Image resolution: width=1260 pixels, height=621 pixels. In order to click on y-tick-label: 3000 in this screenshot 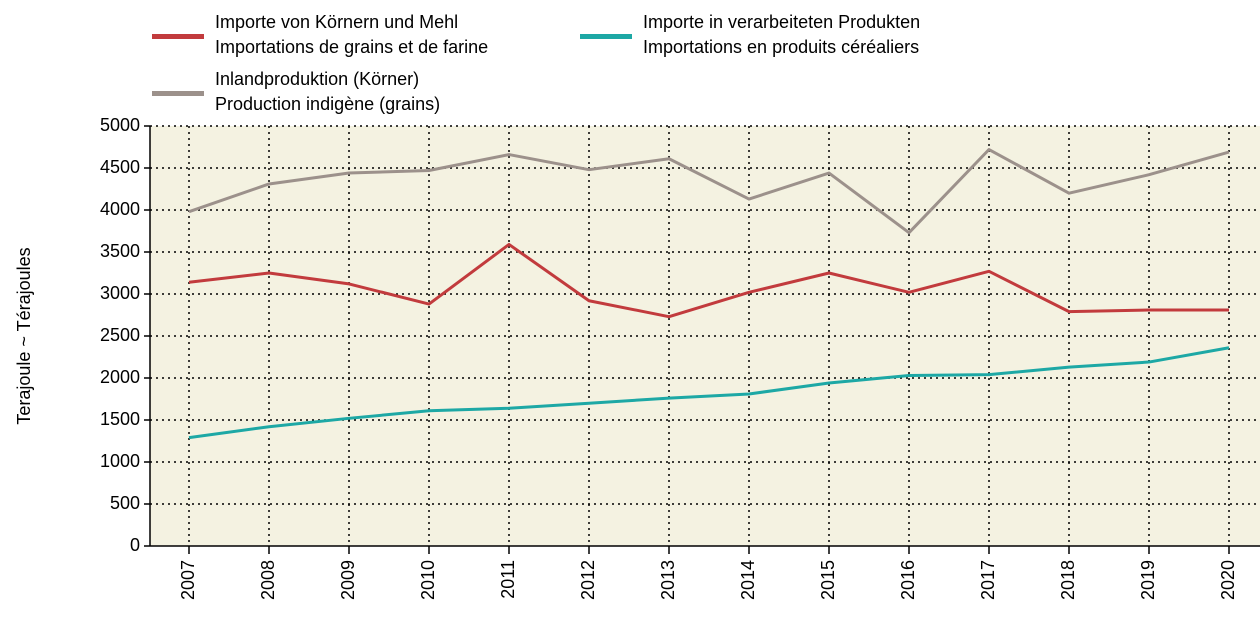, I will do `click(120, 293)`.